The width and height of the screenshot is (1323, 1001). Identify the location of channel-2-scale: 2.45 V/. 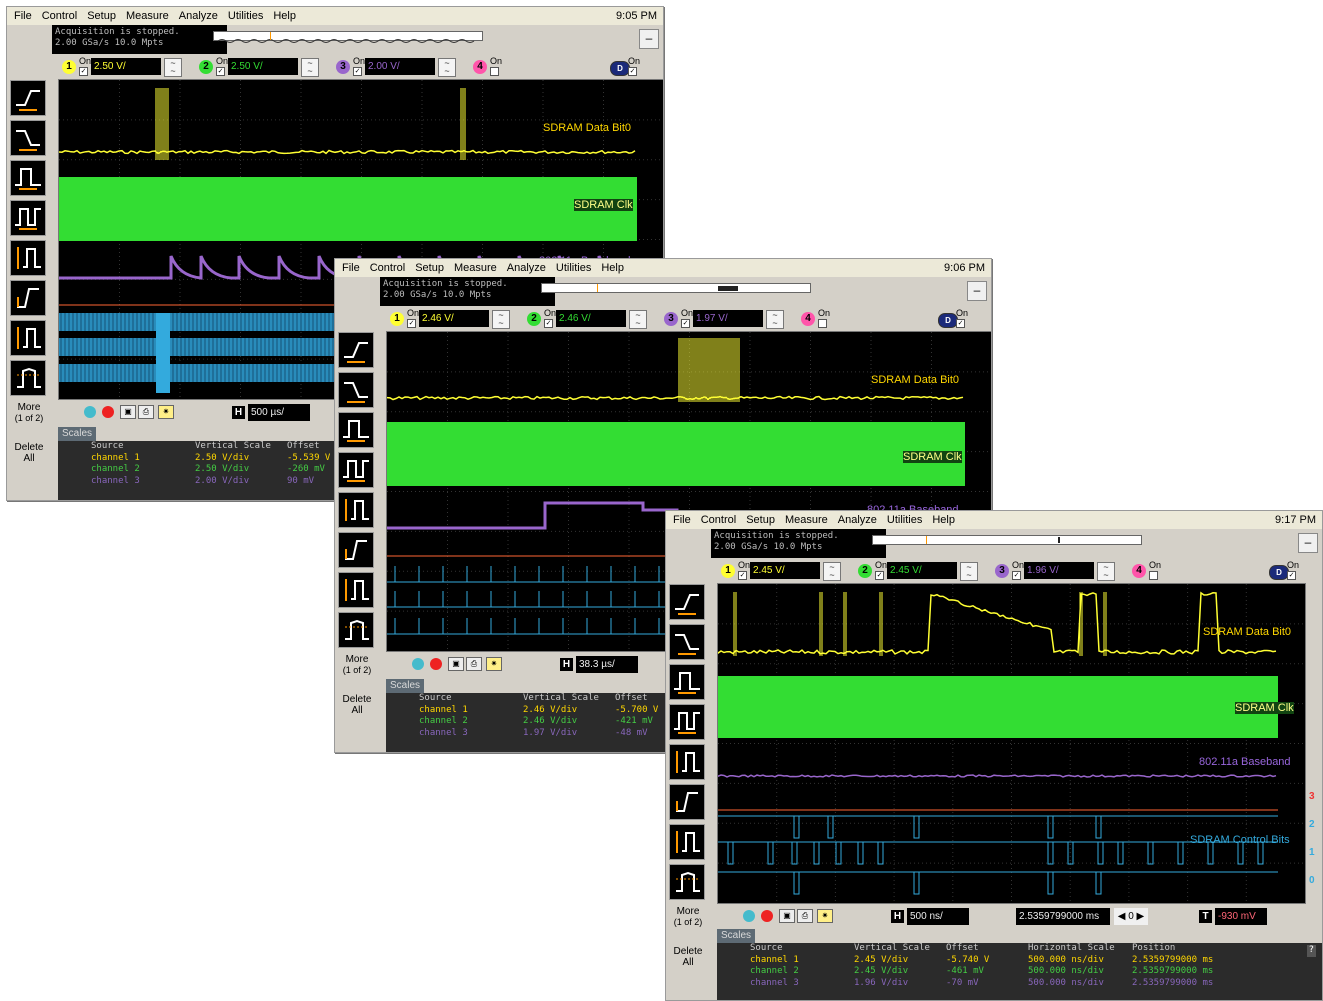
(922, 570).